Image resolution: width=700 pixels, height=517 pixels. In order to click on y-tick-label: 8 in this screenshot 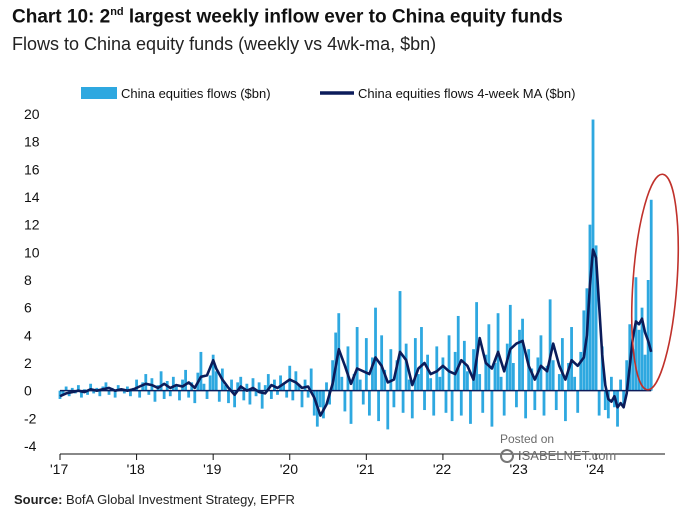, I will do `click(28, 280)`.